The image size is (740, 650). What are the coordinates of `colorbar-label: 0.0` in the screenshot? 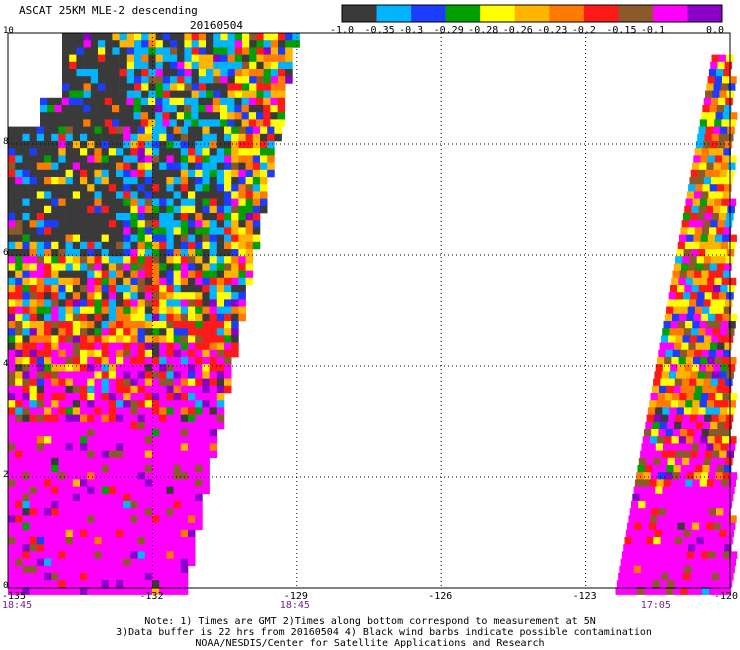 It's located at (715, 30).